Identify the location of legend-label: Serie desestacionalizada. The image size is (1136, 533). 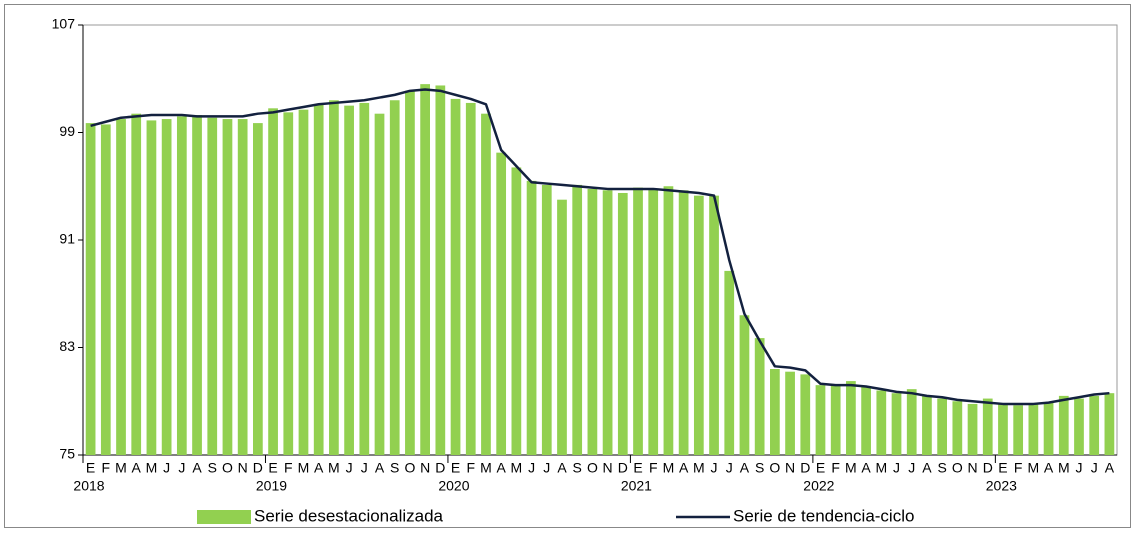
(349, 515).